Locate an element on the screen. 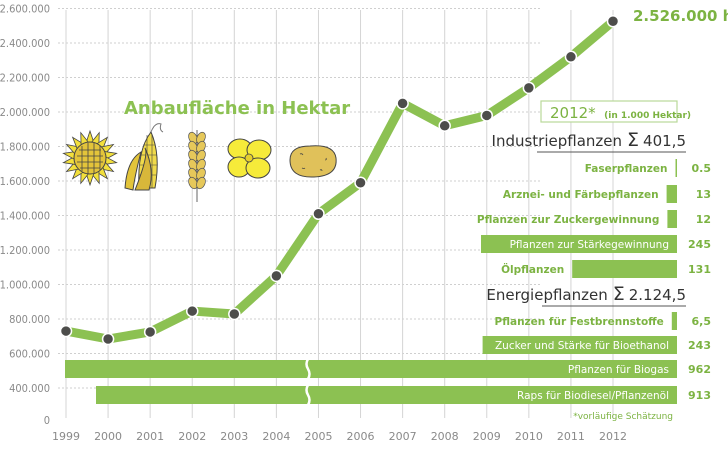 This screenshot has width=728, height=466. group-header: Energiepflanzen Σ 2.124,5 is located at coordinates (586, 294).